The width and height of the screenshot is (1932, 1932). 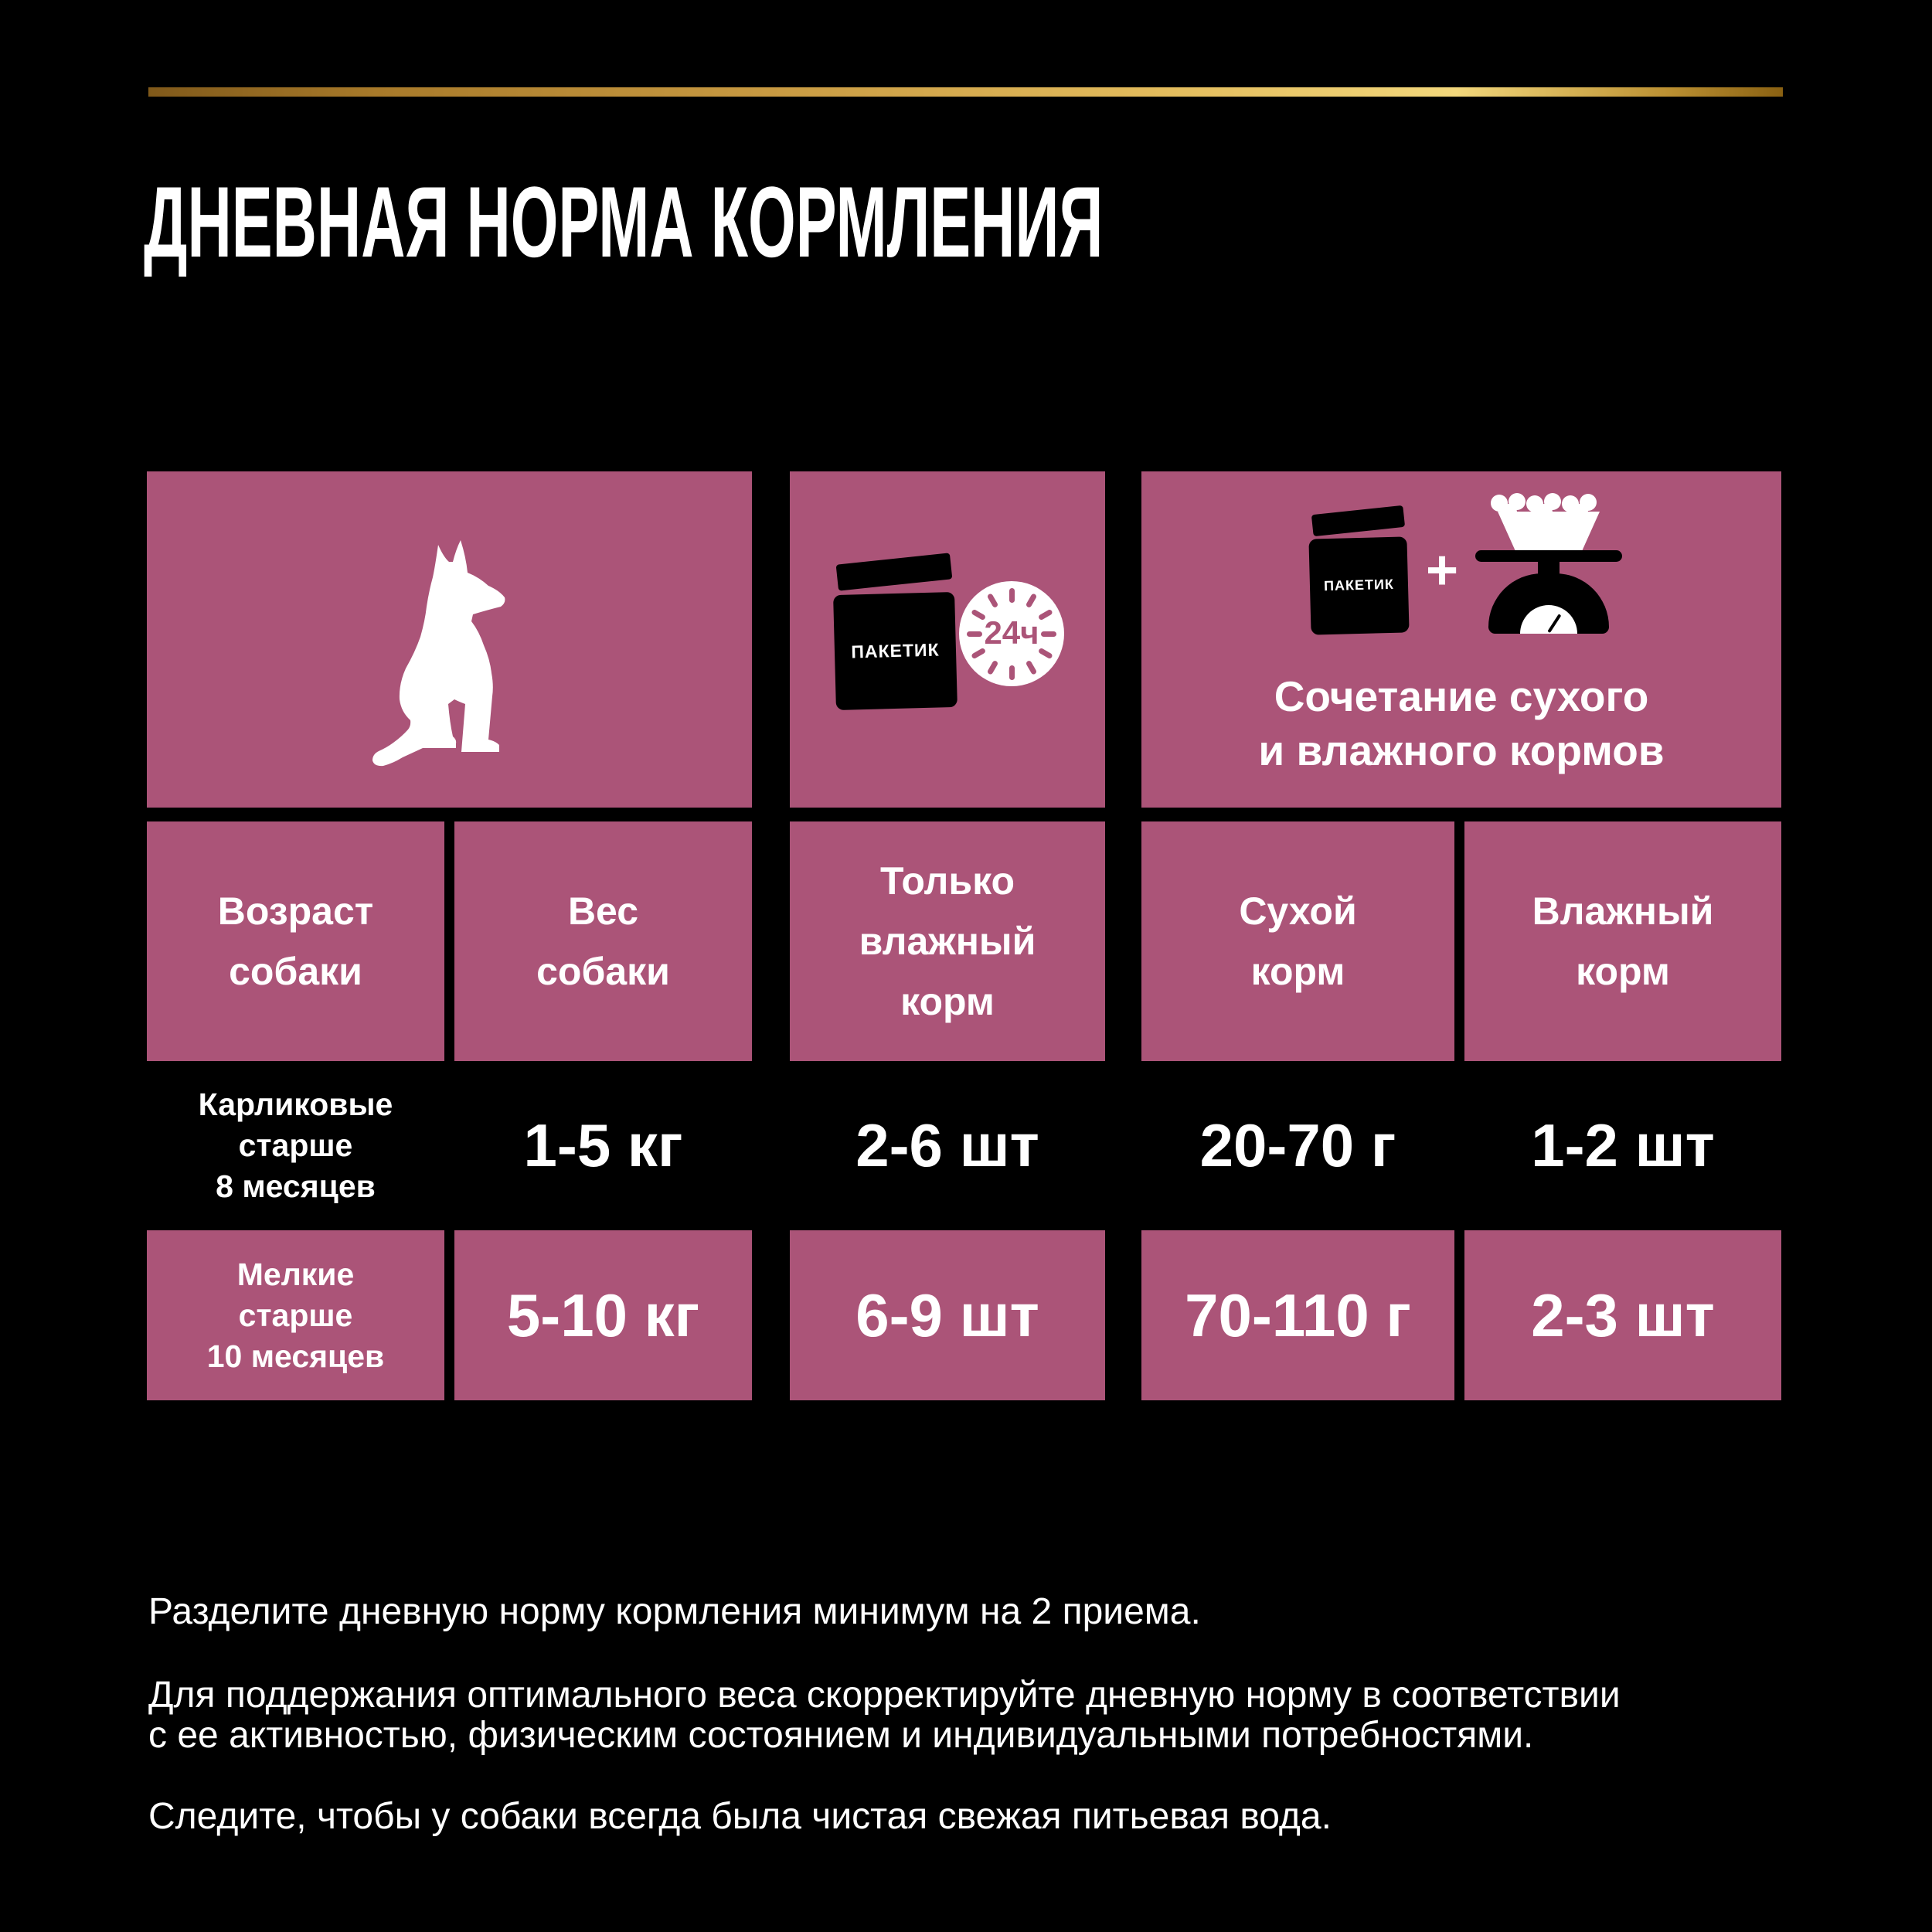 I want to click on scale-platform, so click(x=1548, y=556).